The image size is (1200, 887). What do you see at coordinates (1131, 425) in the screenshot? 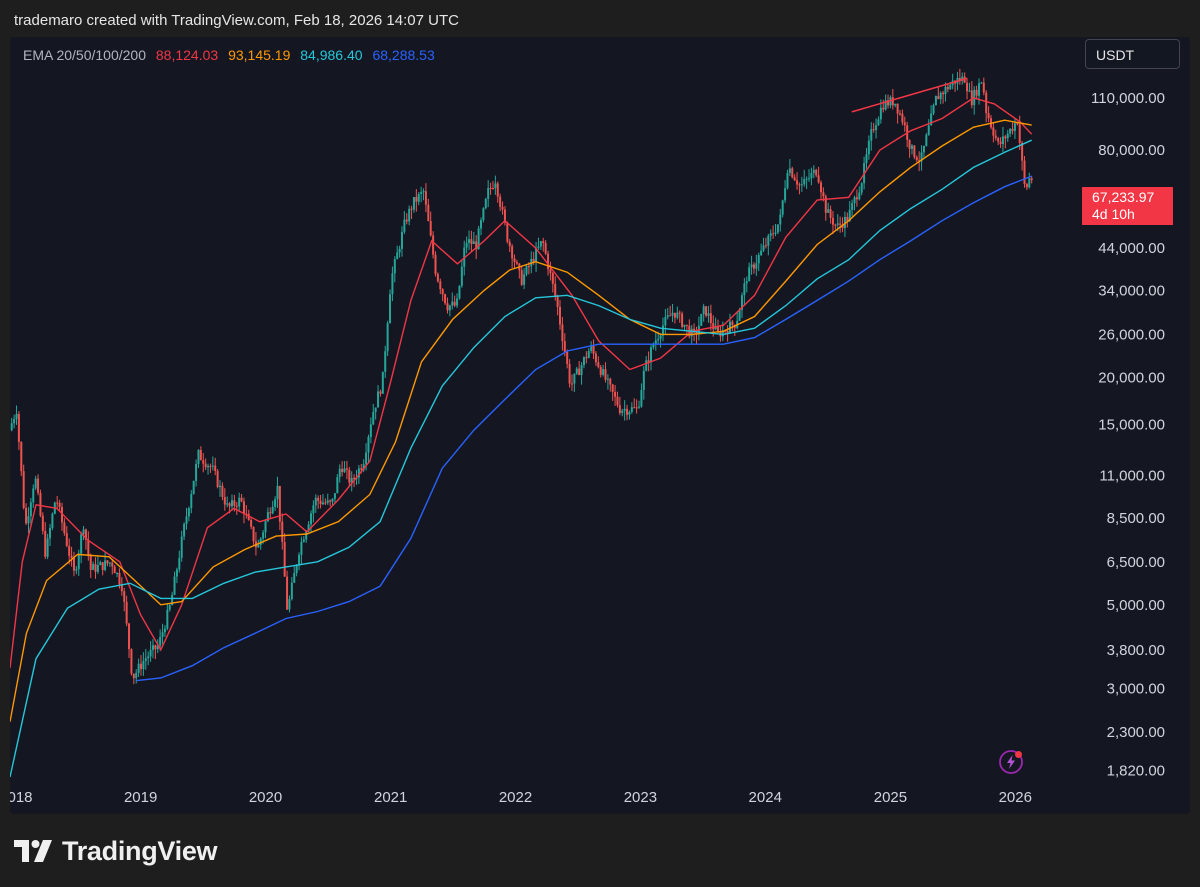
I see `y-tick-label: 15,000.00` at bounding box center [1131, 425].